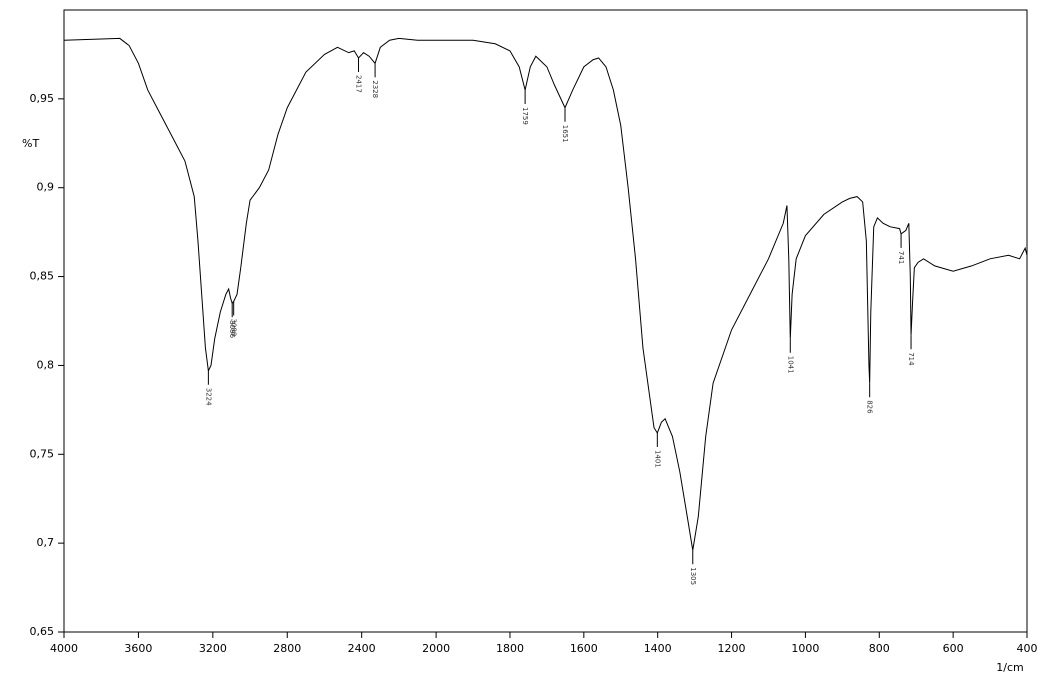 Image resolution: width=1041 pixels, height=679 pixels. I want to click on peak-label: 826, so click(870, 407).